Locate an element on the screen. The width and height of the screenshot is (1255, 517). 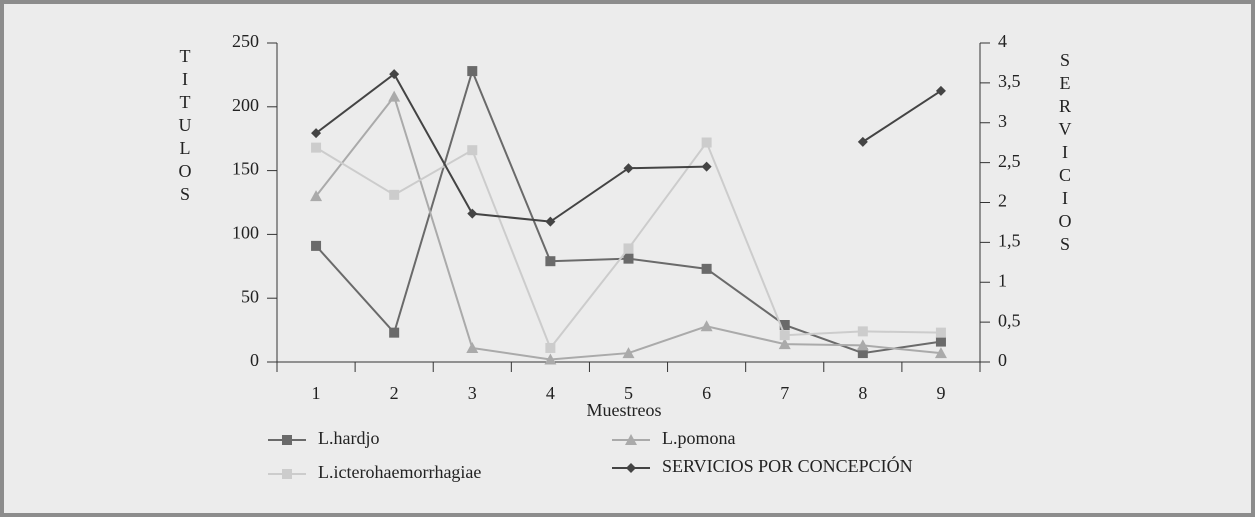
y-tick-label: 250 is located at coordinates (245, 41).